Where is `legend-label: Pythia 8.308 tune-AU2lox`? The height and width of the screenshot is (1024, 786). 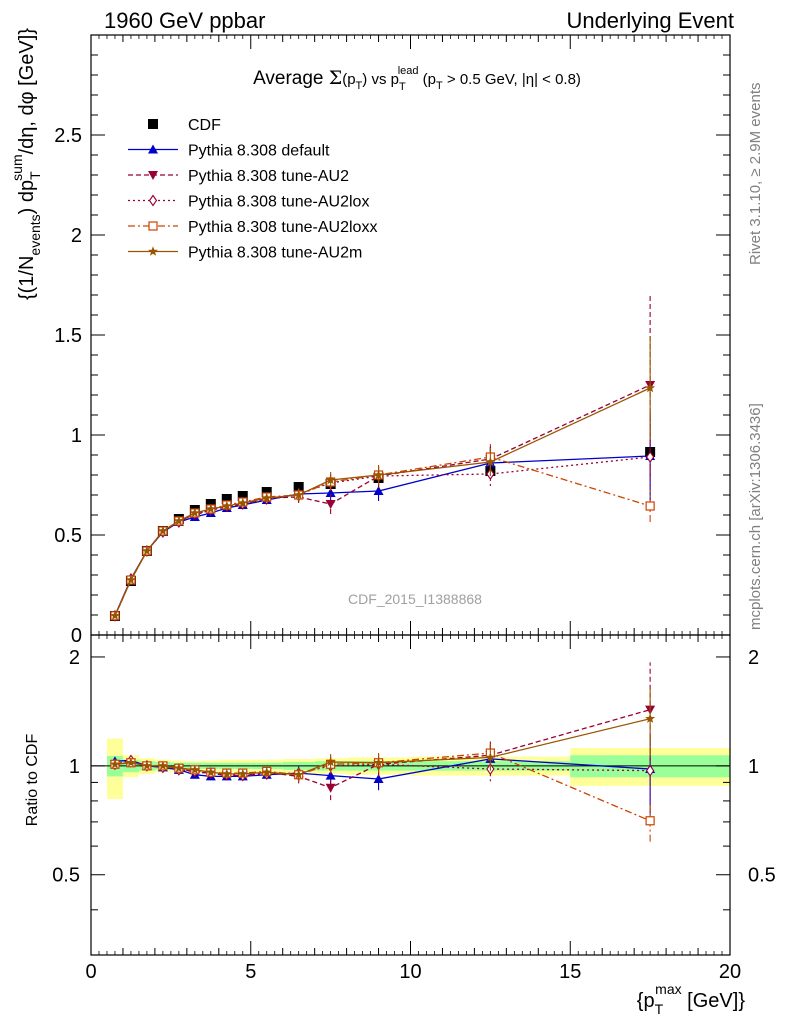
legend-label: Pythia 8.308 tune-AU2lox is located at coordinates (278, 202).